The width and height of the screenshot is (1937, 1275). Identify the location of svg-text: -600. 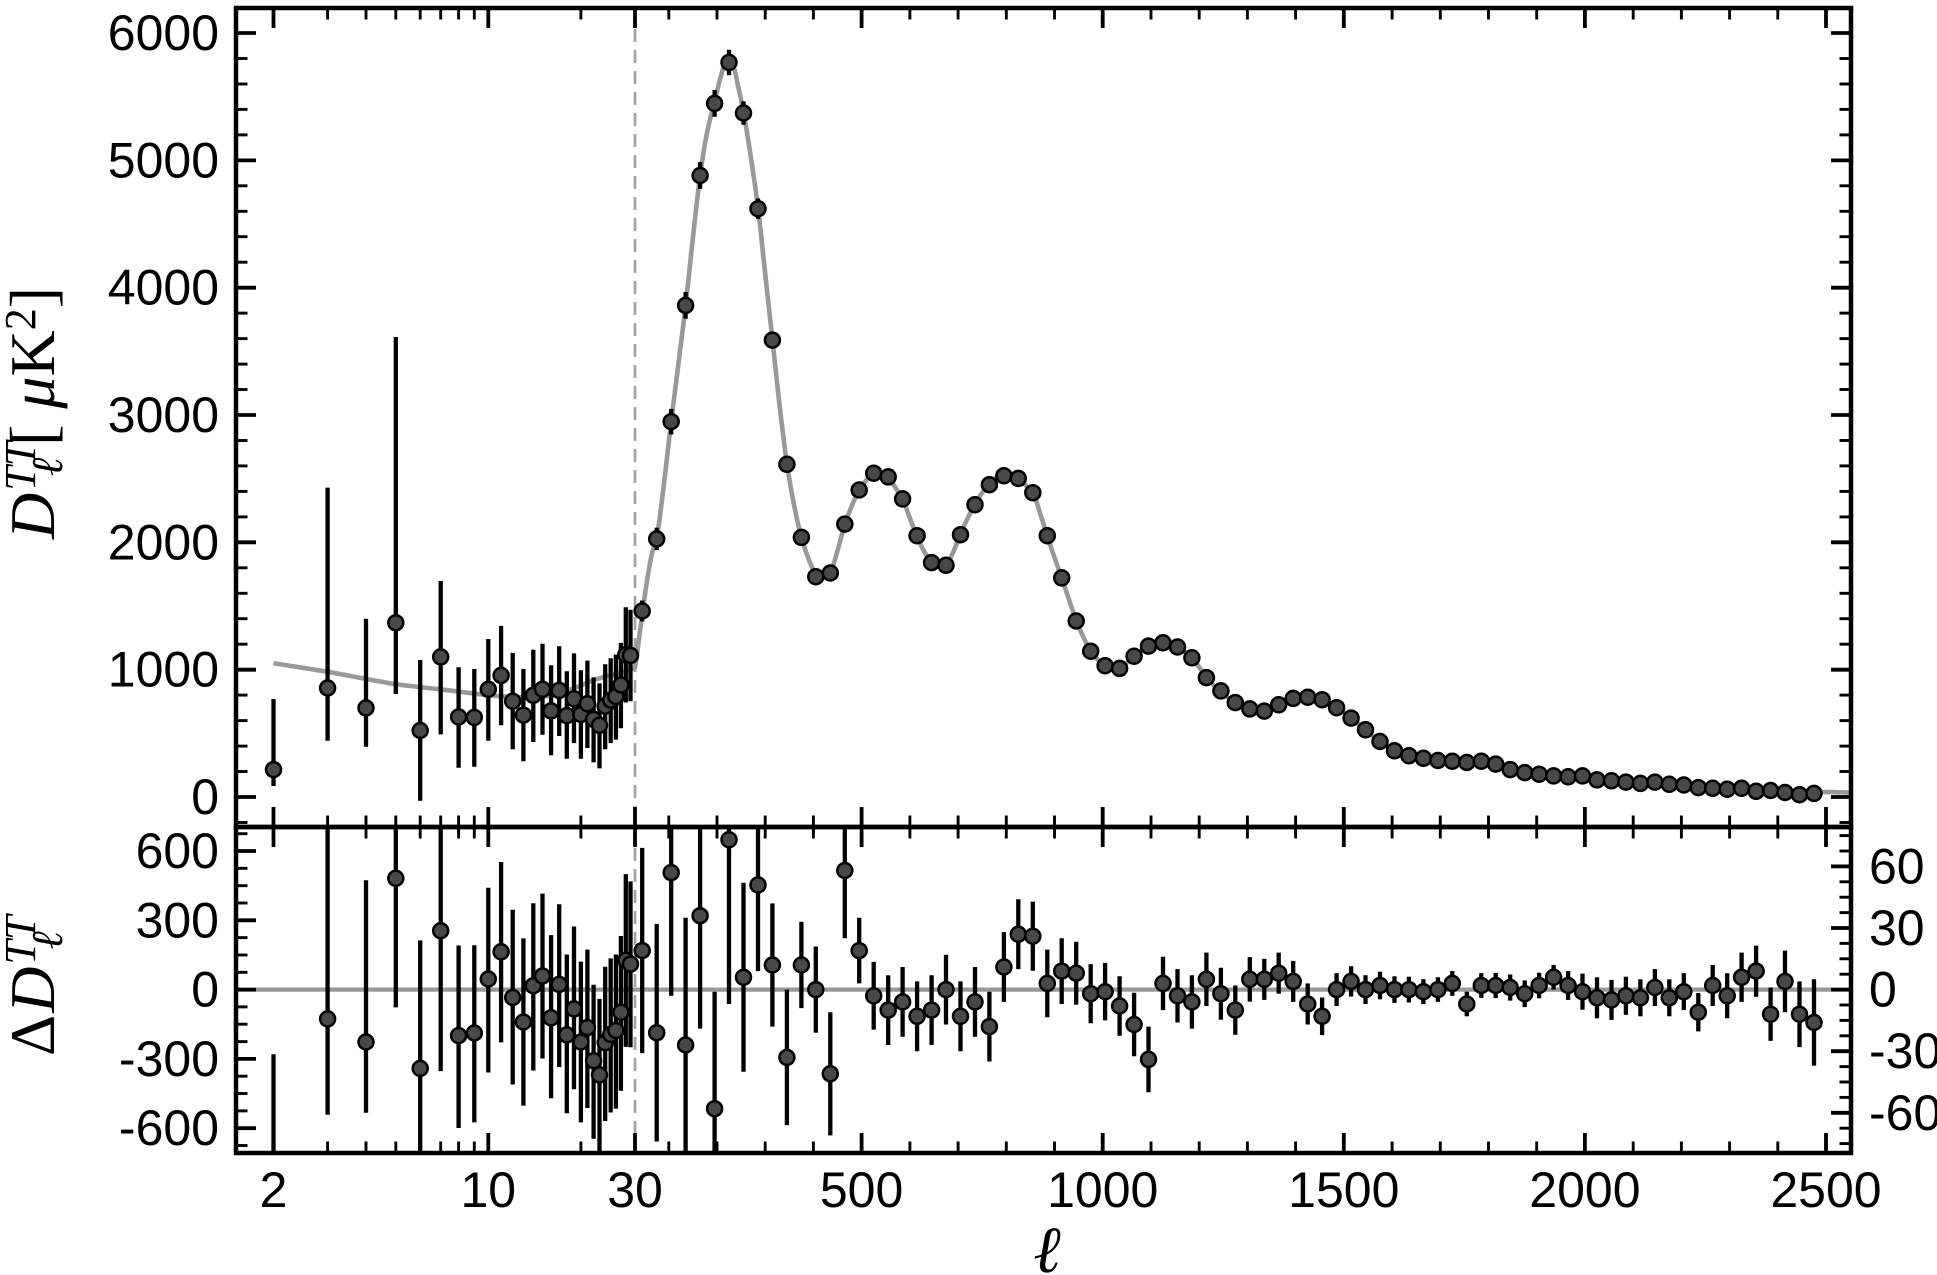
(169, 1128).